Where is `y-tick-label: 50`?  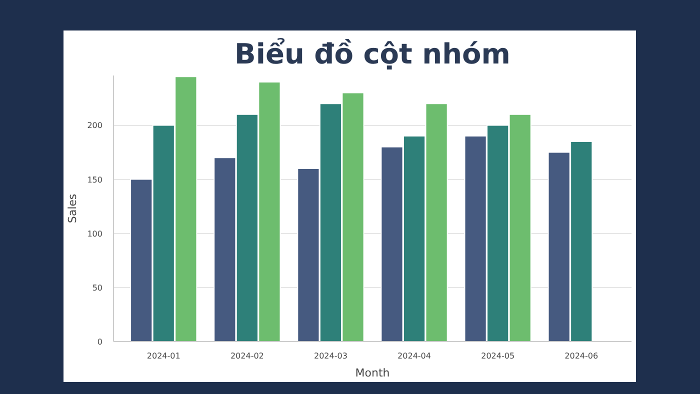
y-tick-label: 50 is located at coordinates (97, 287).